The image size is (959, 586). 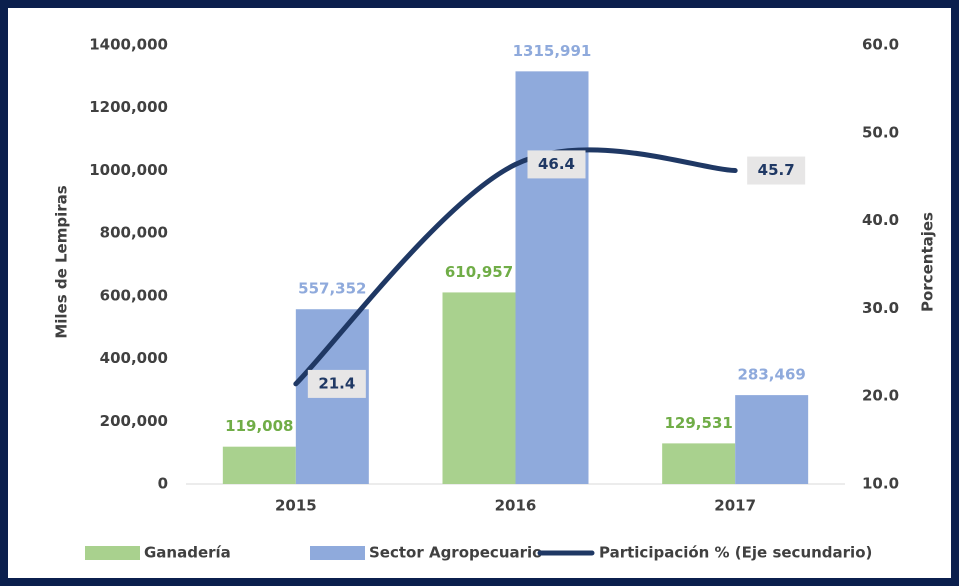 What do you see at coordinates (880, 45) in the screenshot?
I see `y2-tick-label: 60.0` at bounding box center [880, 45].